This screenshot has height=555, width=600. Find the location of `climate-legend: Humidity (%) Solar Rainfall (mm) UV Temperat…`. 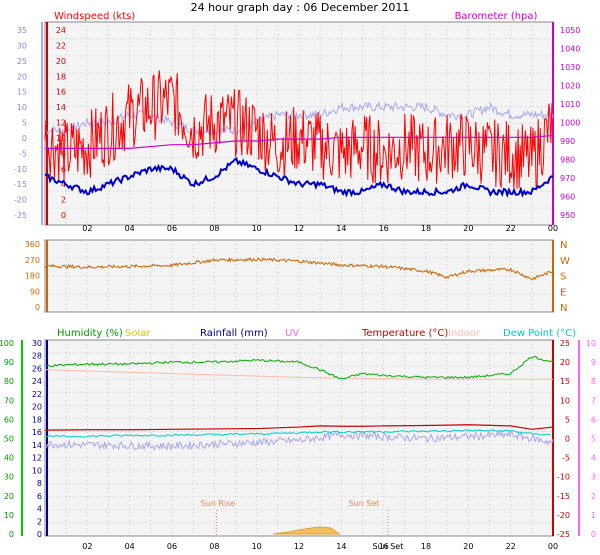

climate-legend: Humidity (%) Solar Rainfall (mm) UV Temperat… is located at coordinates (316, 333).